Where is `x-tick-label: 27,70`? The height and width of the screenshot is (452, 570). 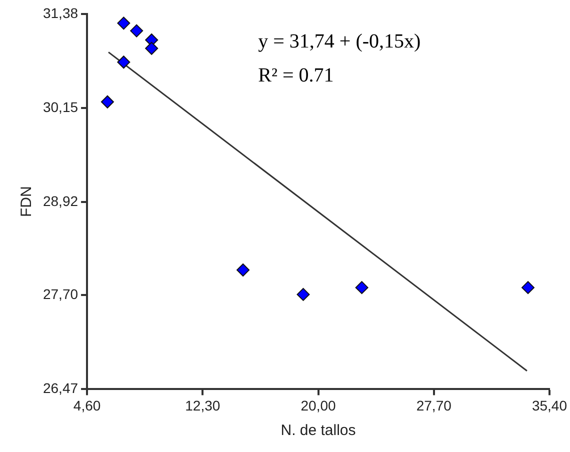
x-tick-label: 27,70 is located at coordinates (434, 405).